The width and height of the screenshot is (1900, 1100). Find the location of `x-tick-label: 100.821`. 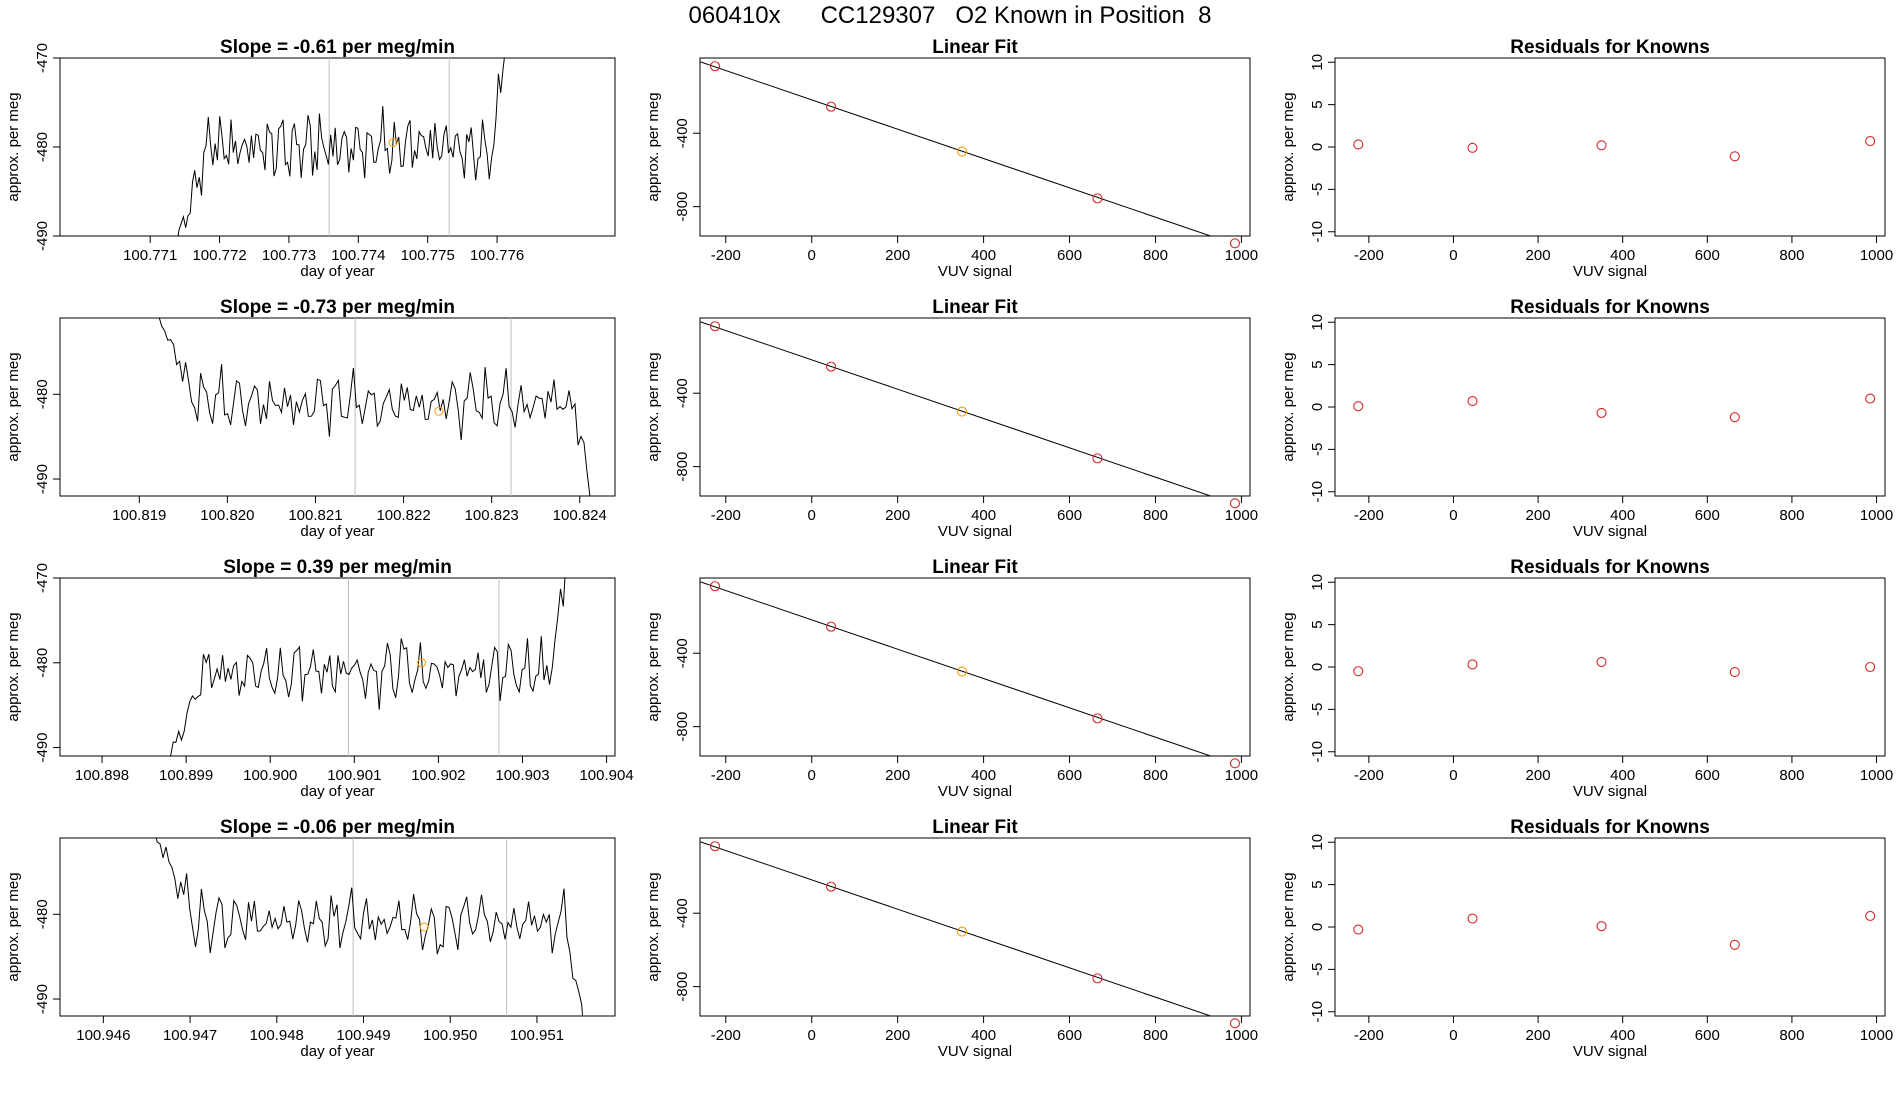

x-tick-label: 100.821 is located at coordinates (315, 515).